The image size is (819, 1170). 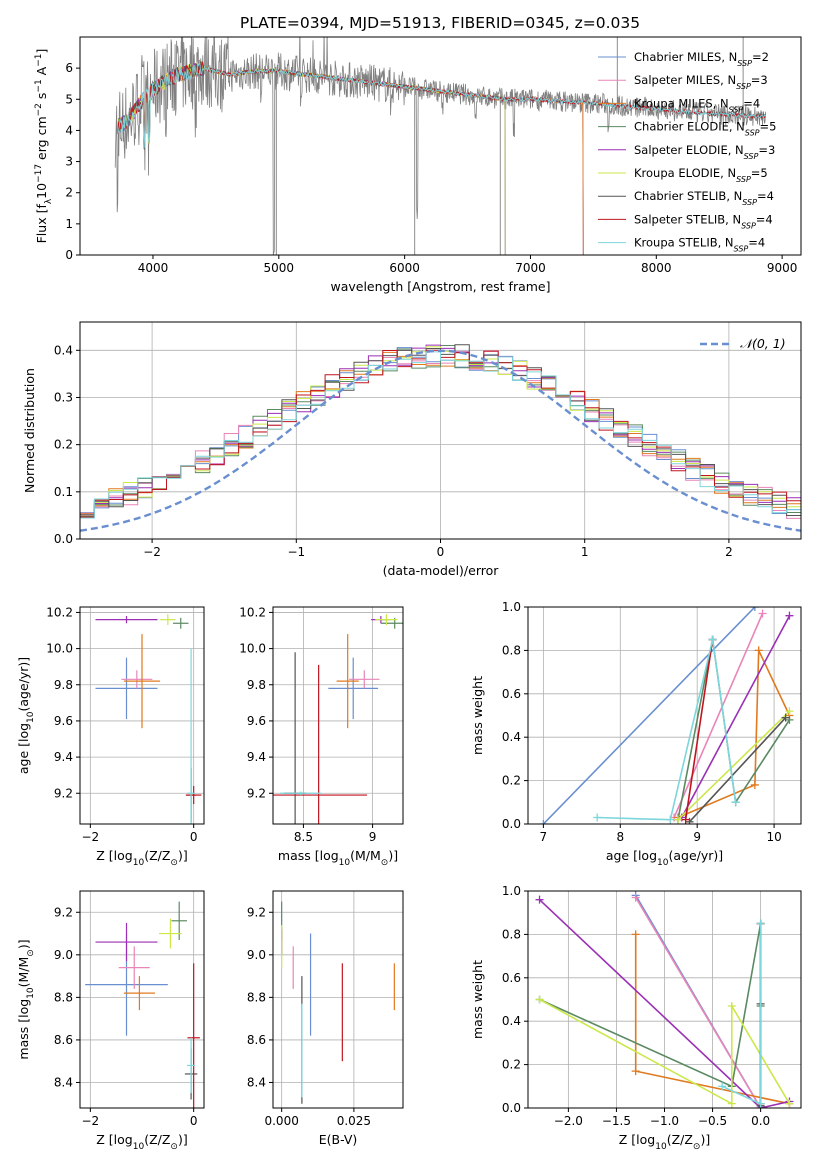 I want to click on y-axis-label: mass [log10(M/M⊙)], so click(x=26, y=999).